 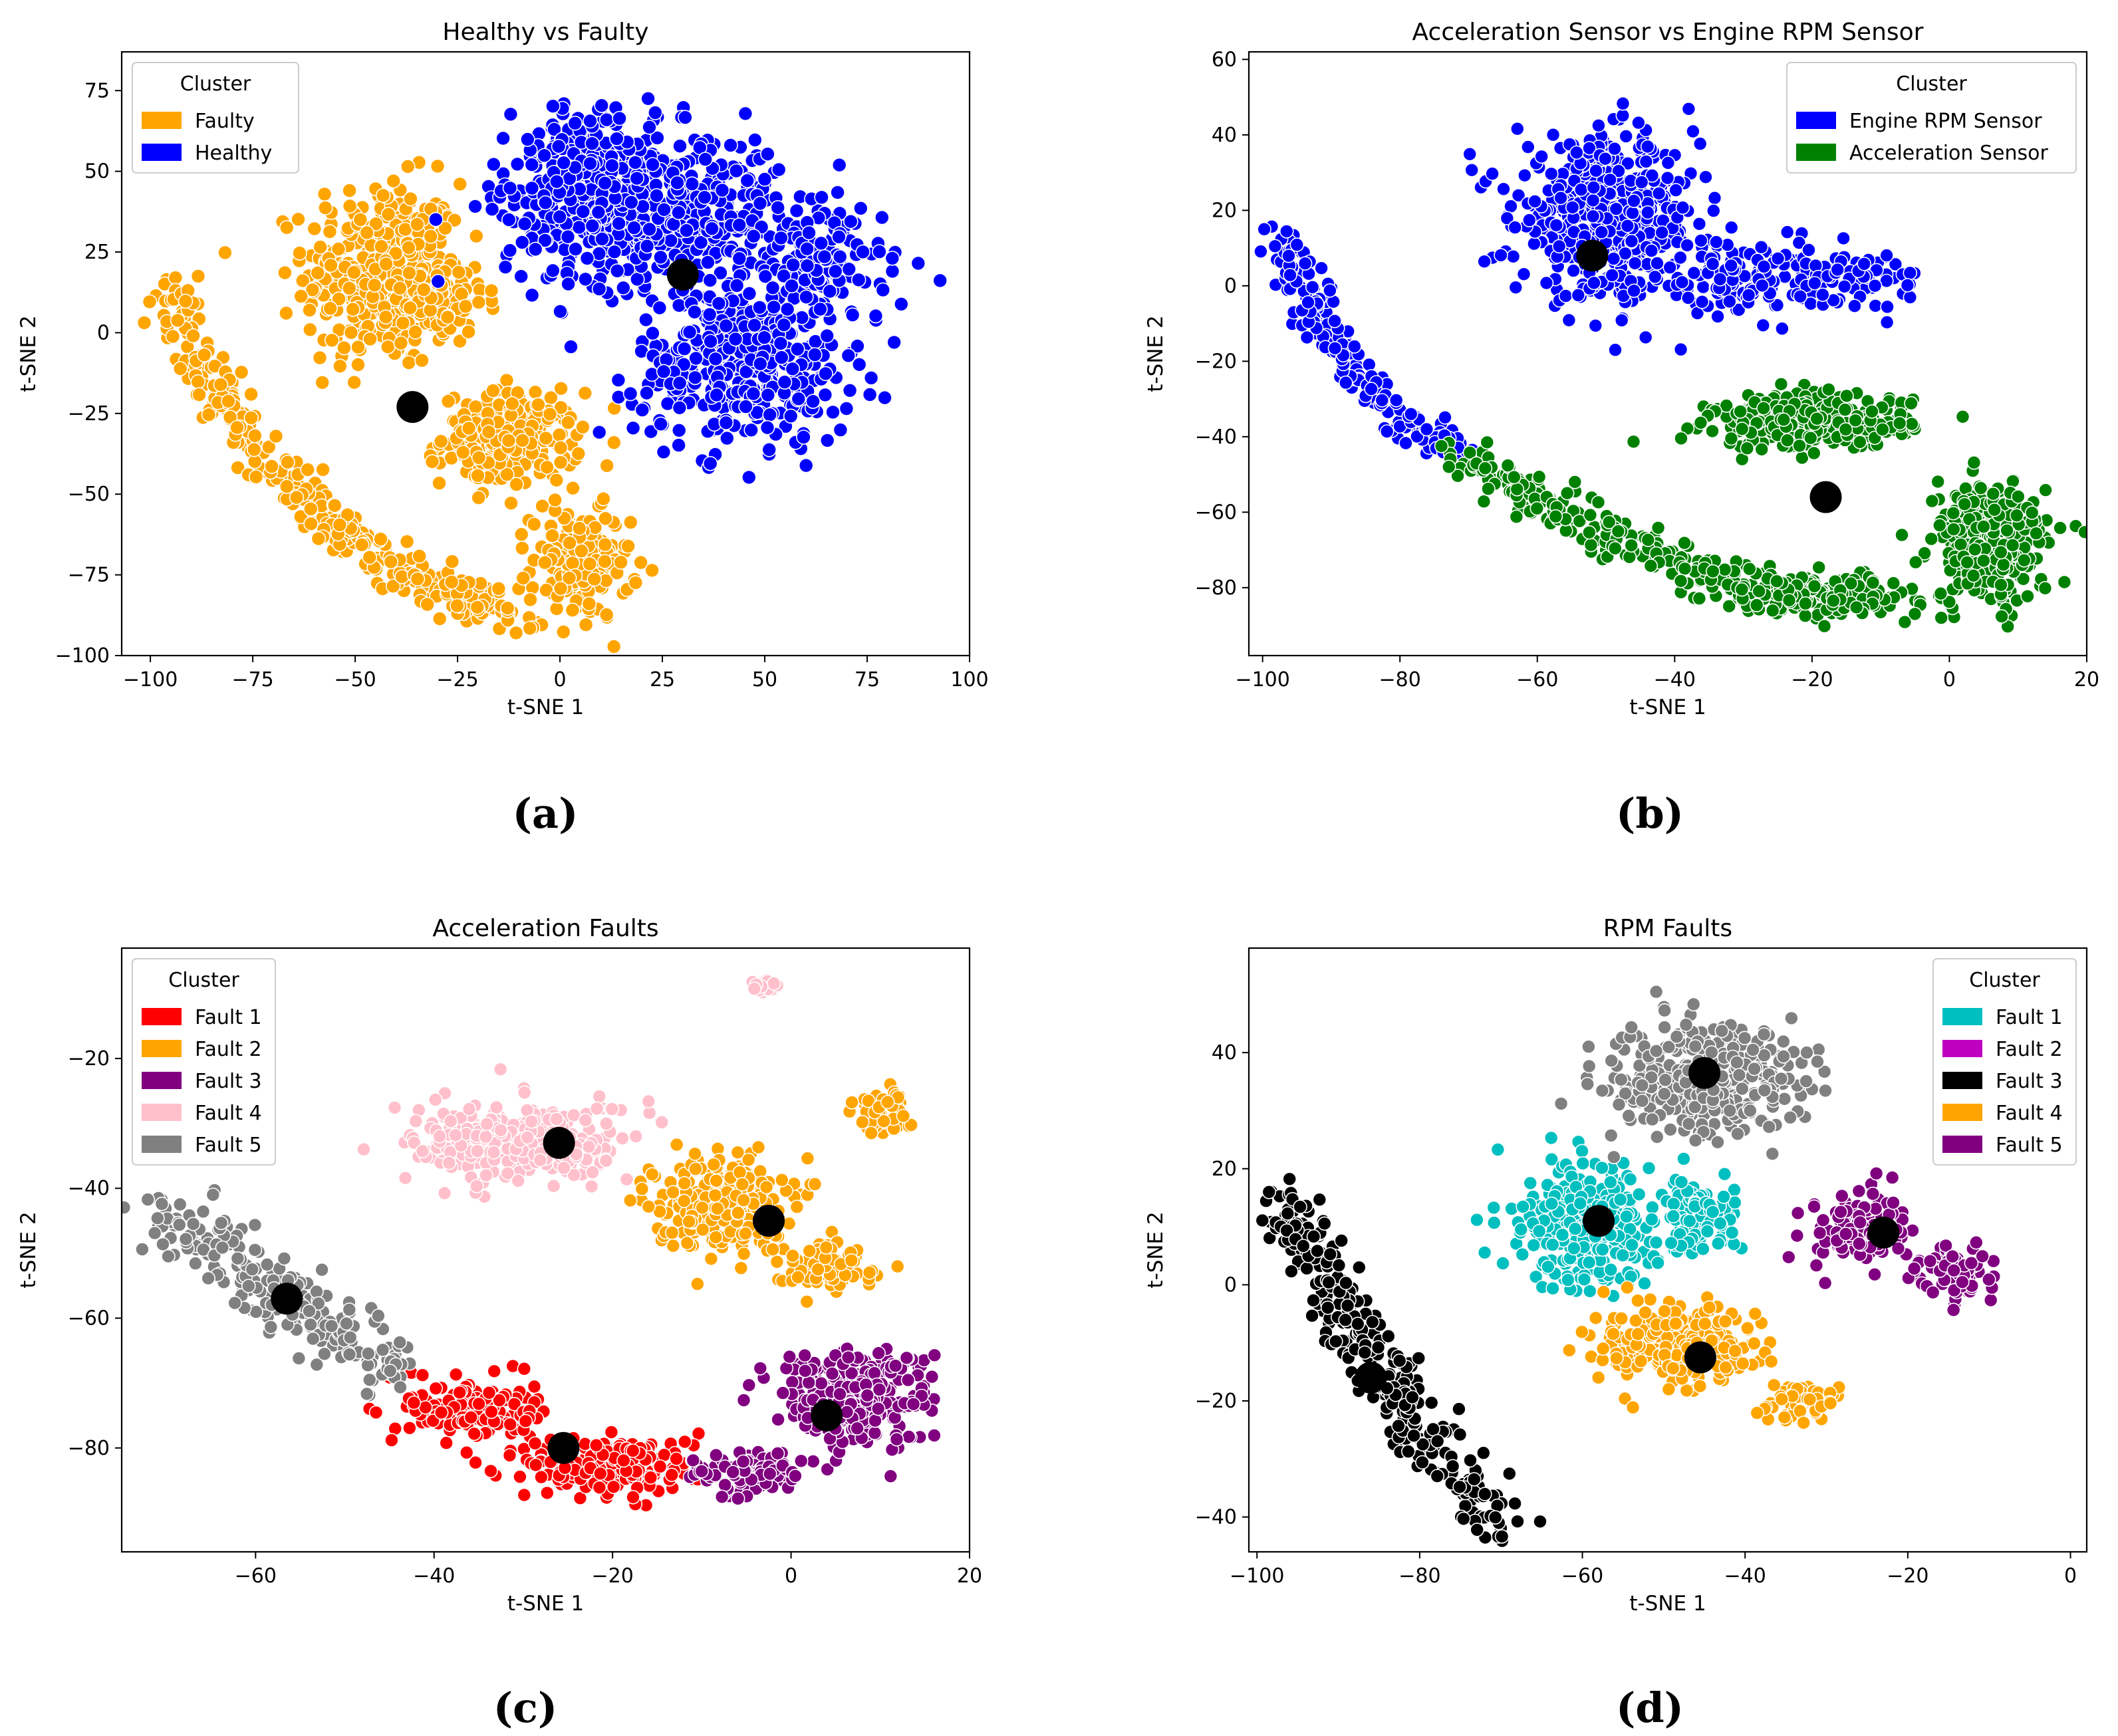 I want to click on y-tick-label: 0, so click(x=1230, y=286).